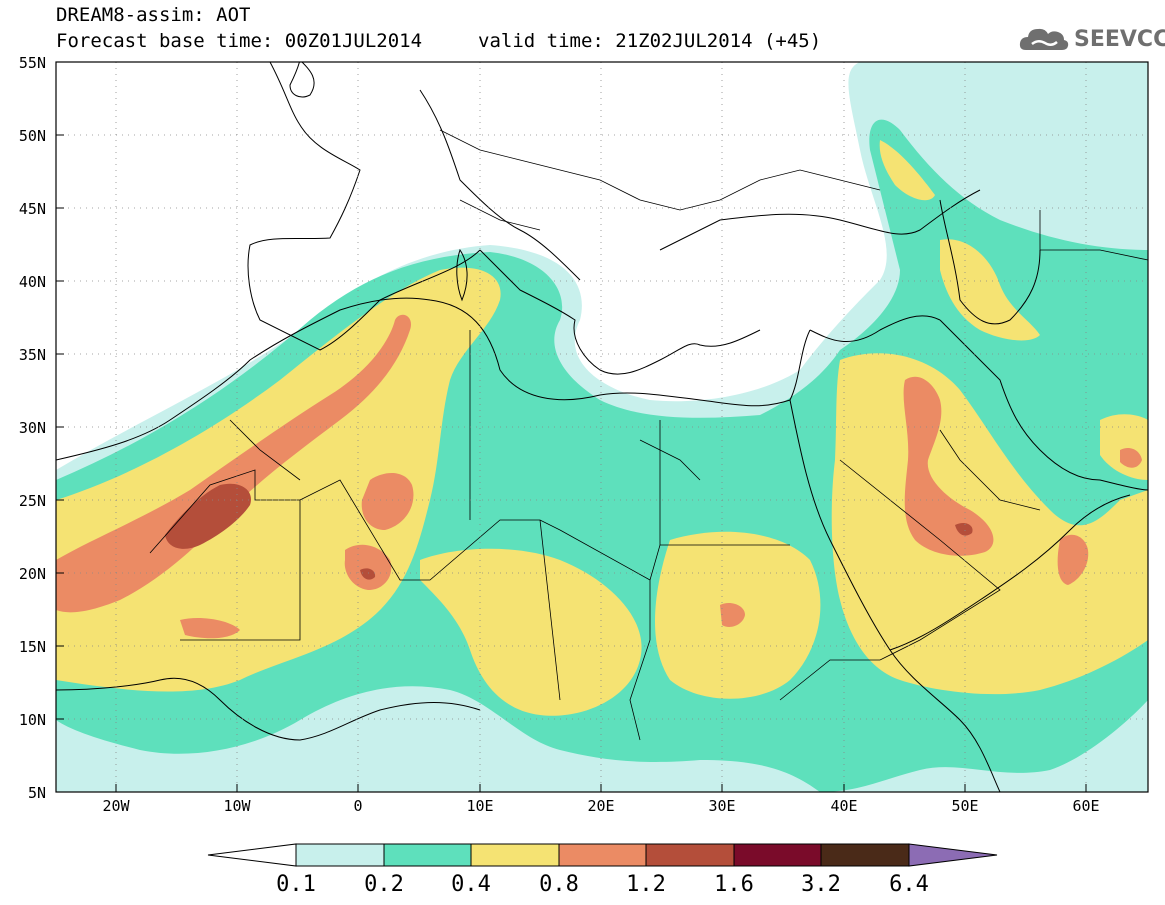 Image resolution: width=1165 pixels, height=905 pixels. What do you see at coordinates (32, 647) in the screenshot?
I see `lat-label: 15N` at bounding box center [32, 647].